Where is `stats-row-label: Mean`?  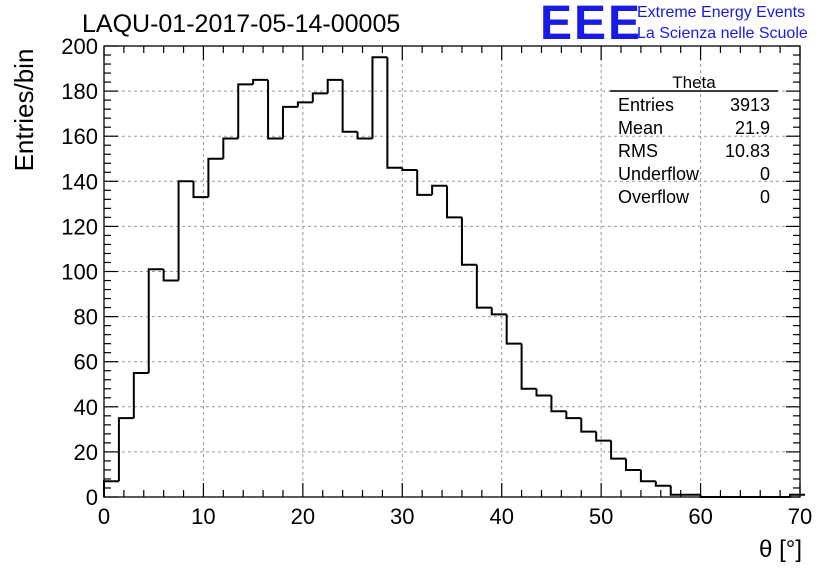 stats-row-label: Mean is located at coordinates (640, 128).